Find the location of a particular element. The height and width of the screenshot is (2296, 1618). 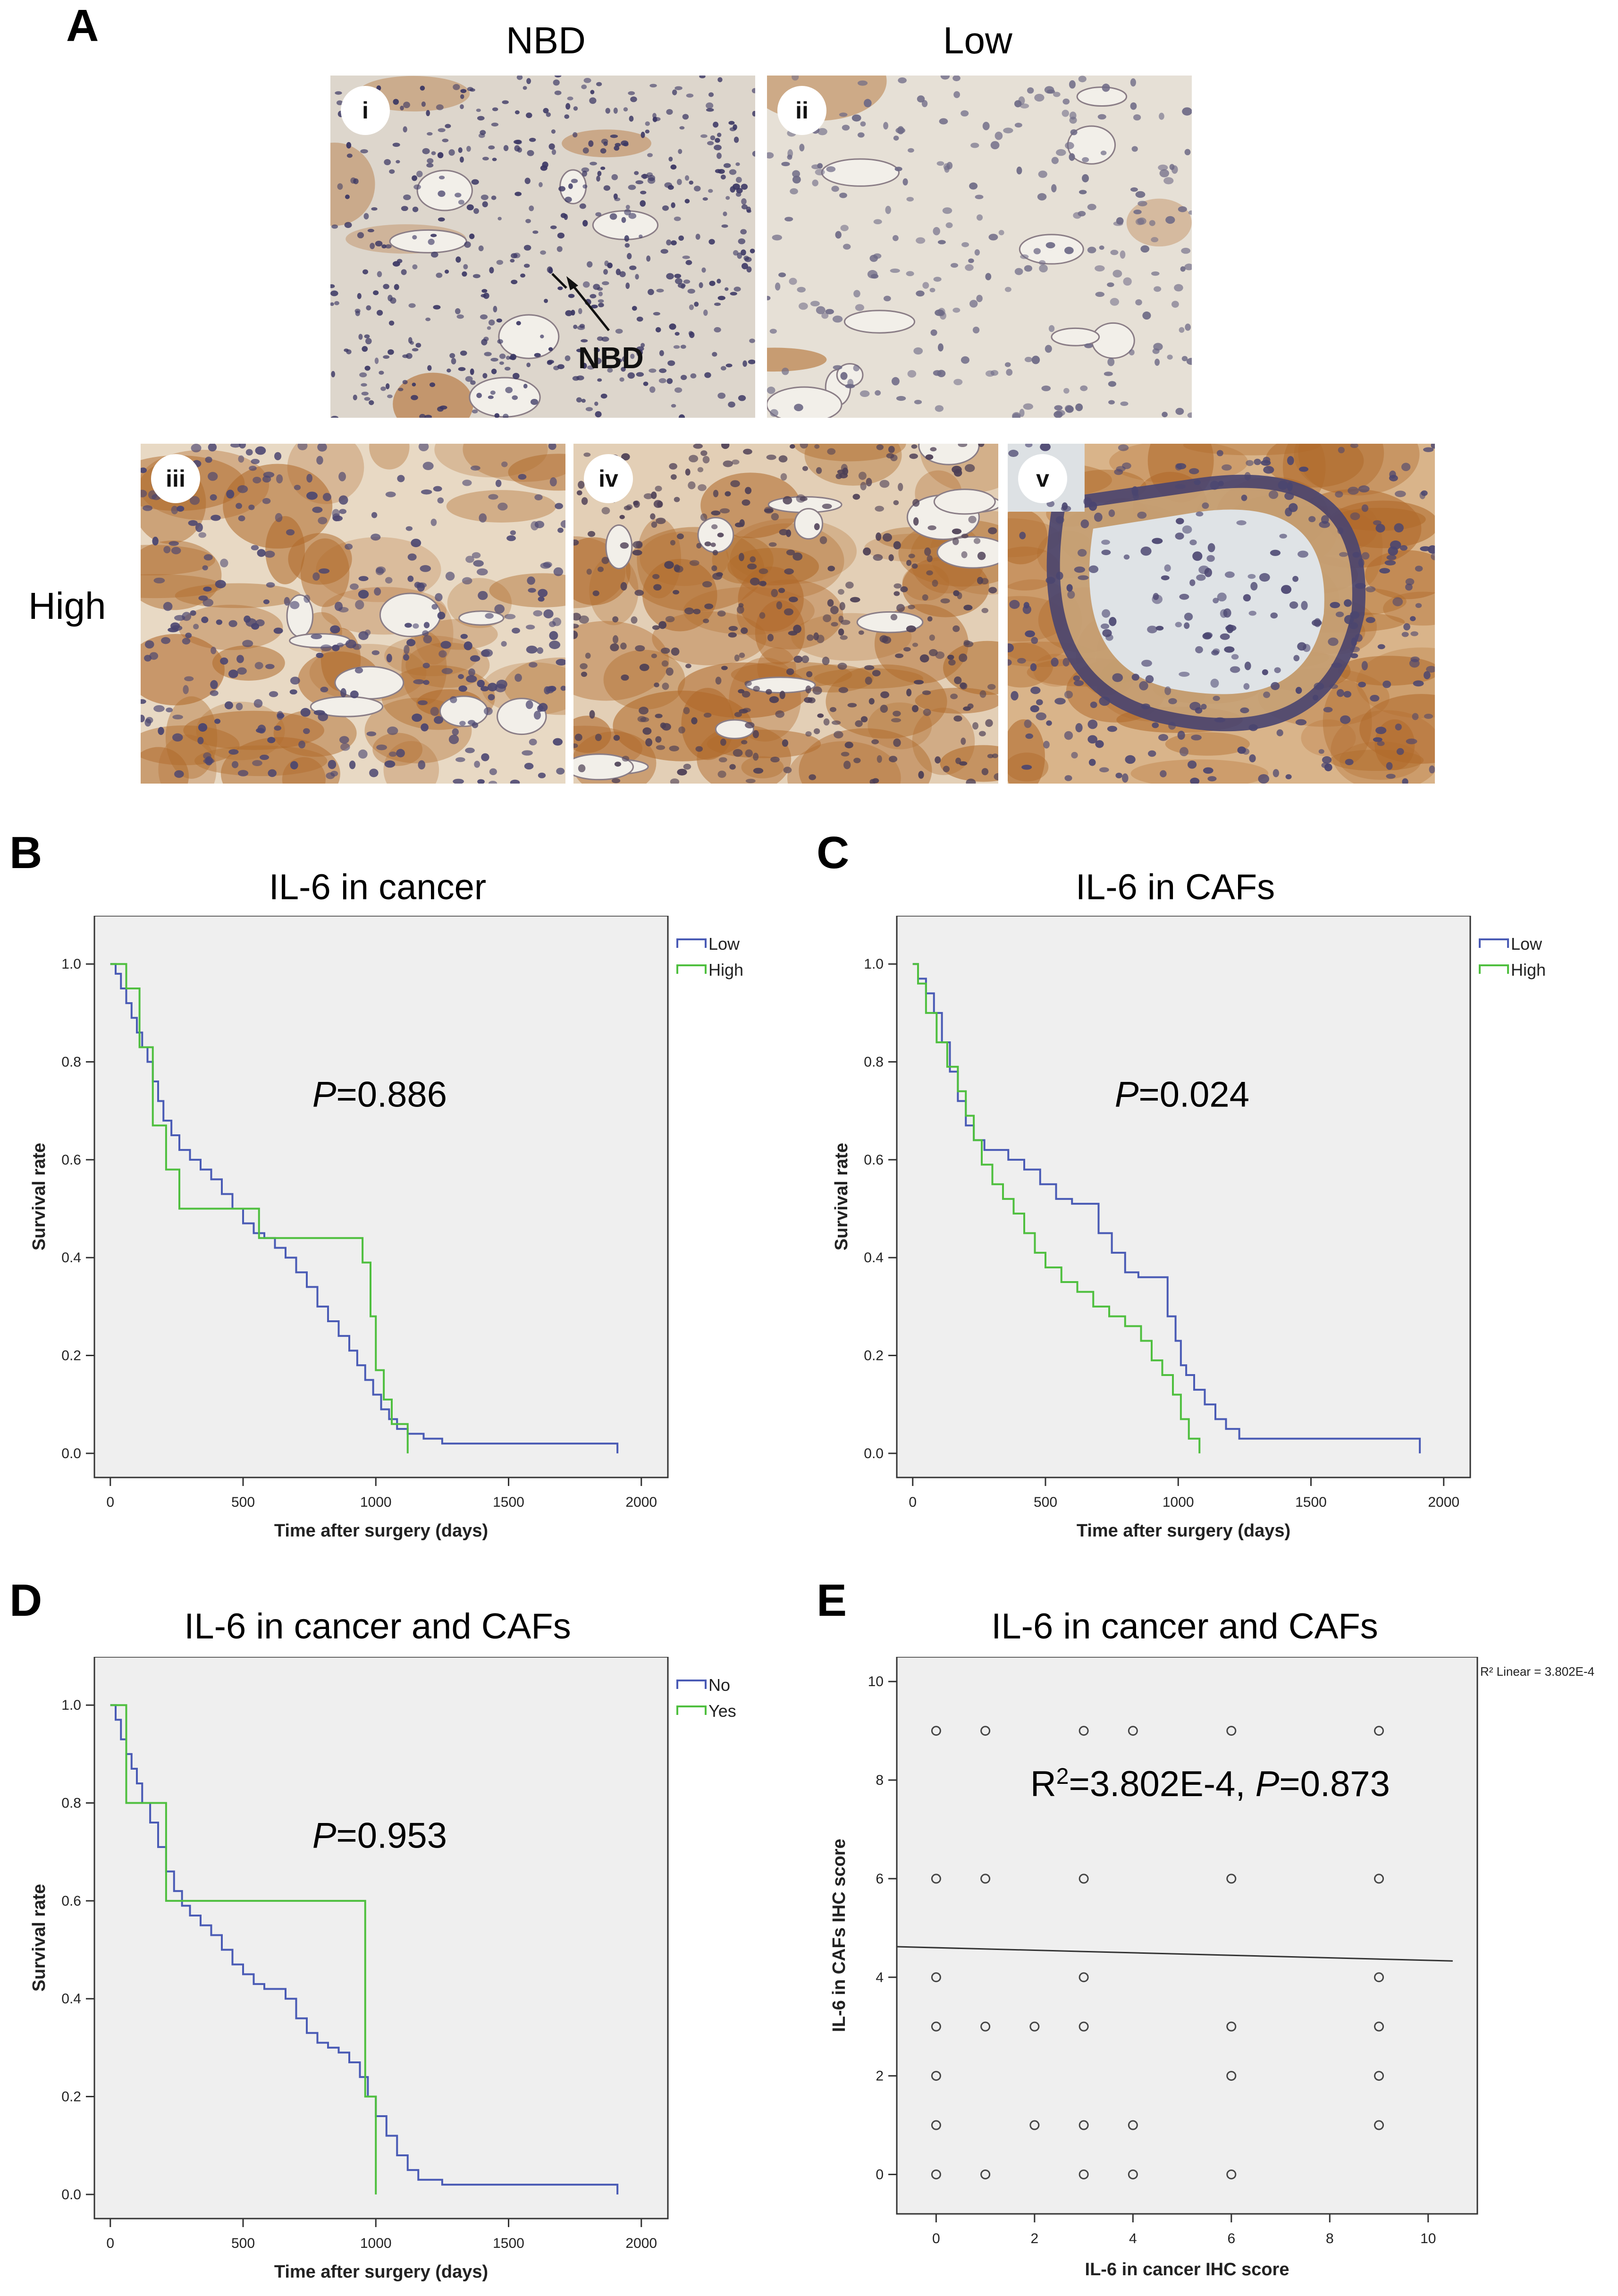

x-axis-label: IL-6 in cancer IHC score is located at coordinates (1187, 2269).